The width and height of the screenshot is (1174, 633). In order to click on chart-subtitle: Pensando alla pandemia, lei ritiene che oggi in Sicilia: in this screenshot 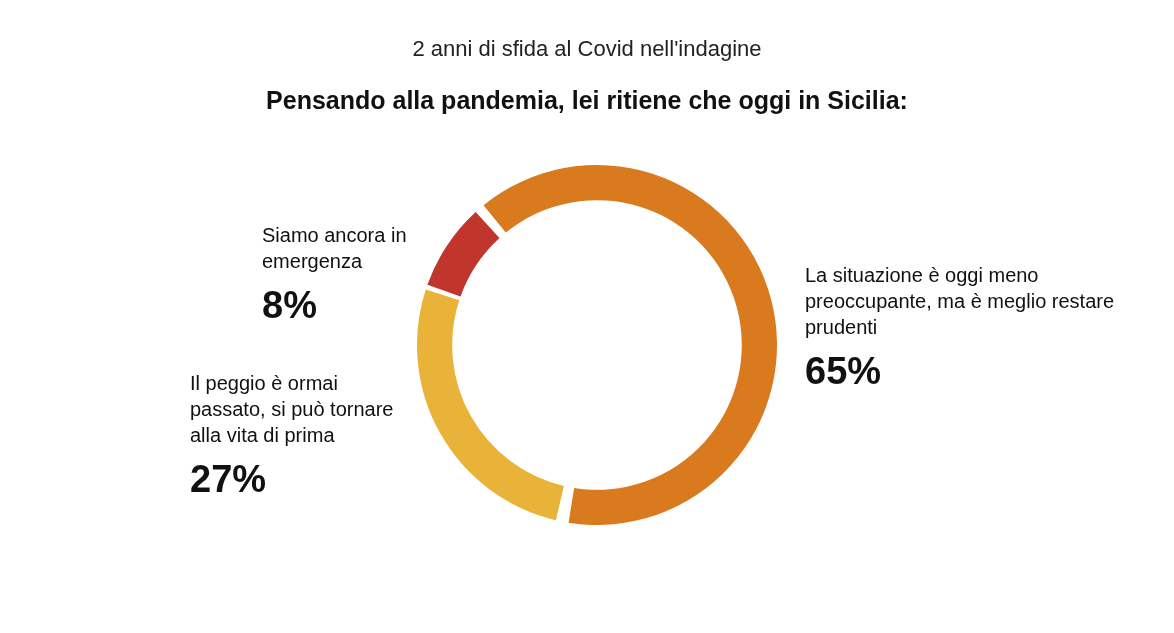, I will do `click(587, 100)`.